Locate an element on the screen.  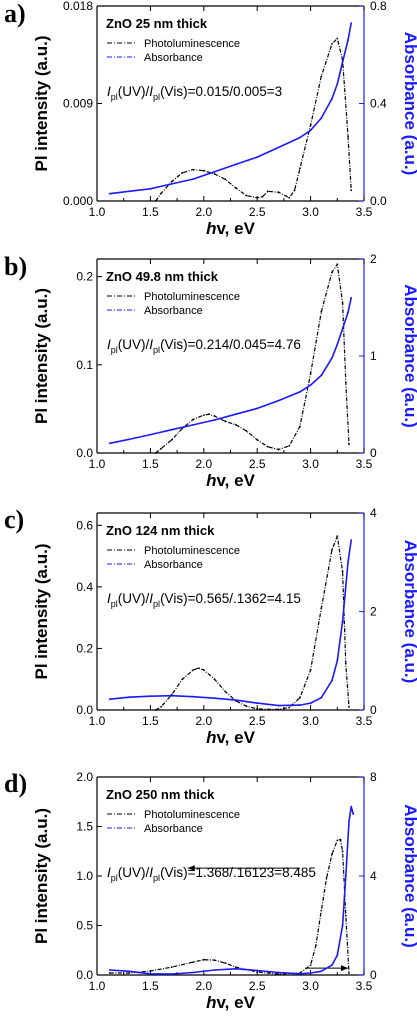
y2-tick-label: 0 is located at coordinates (373, 710).